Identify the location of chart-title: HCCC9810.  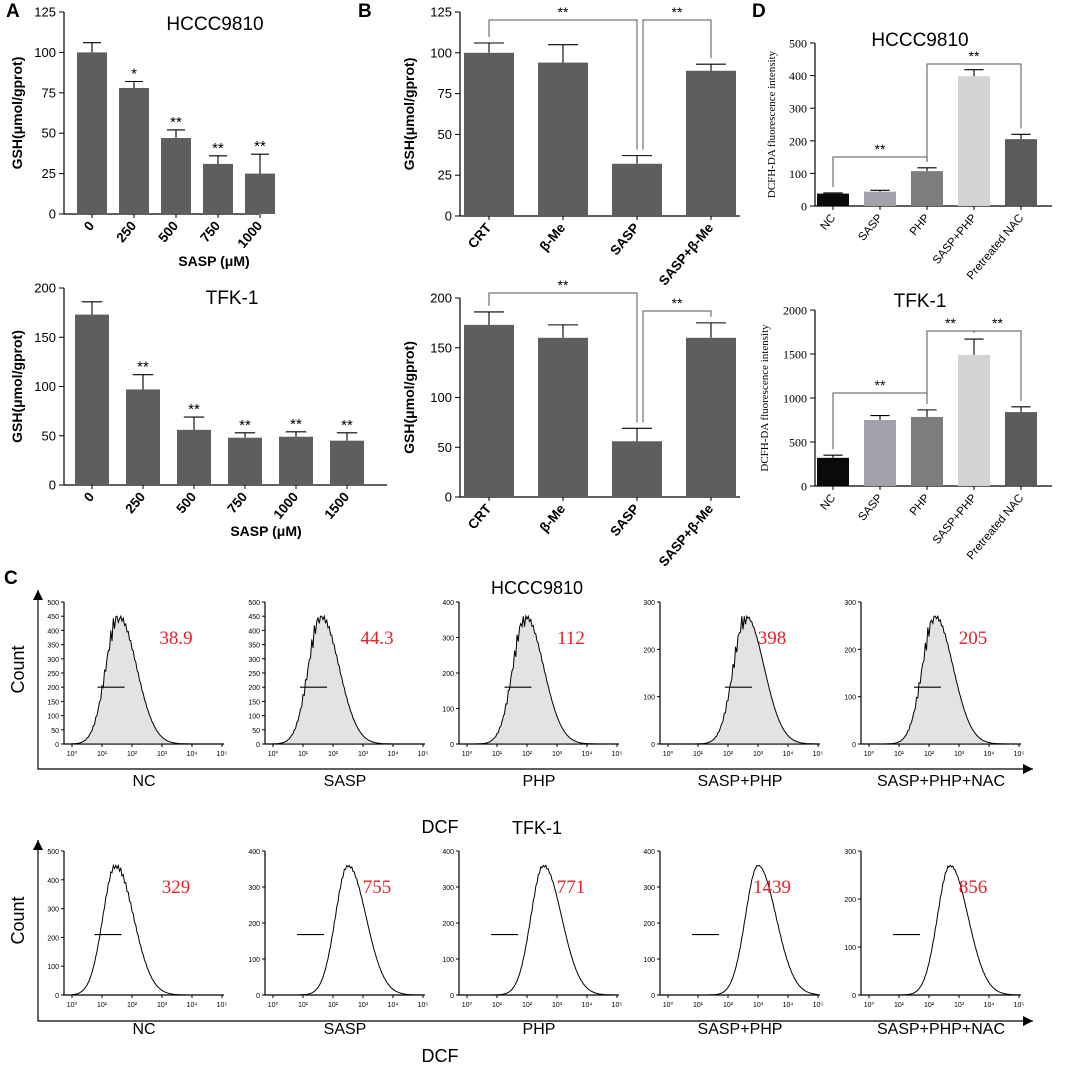
(214, 24).